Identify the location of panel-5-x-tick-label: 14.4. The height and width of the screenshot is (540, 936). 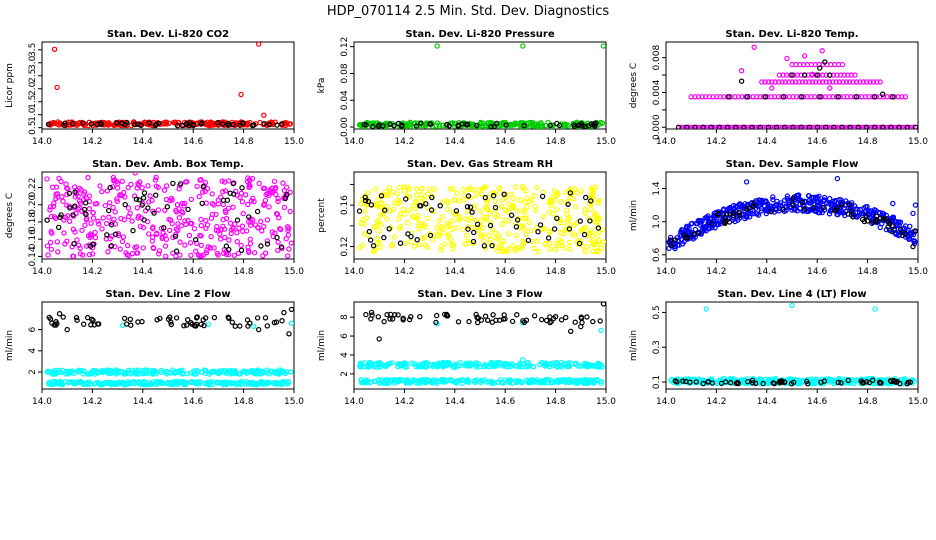
(455, 272).